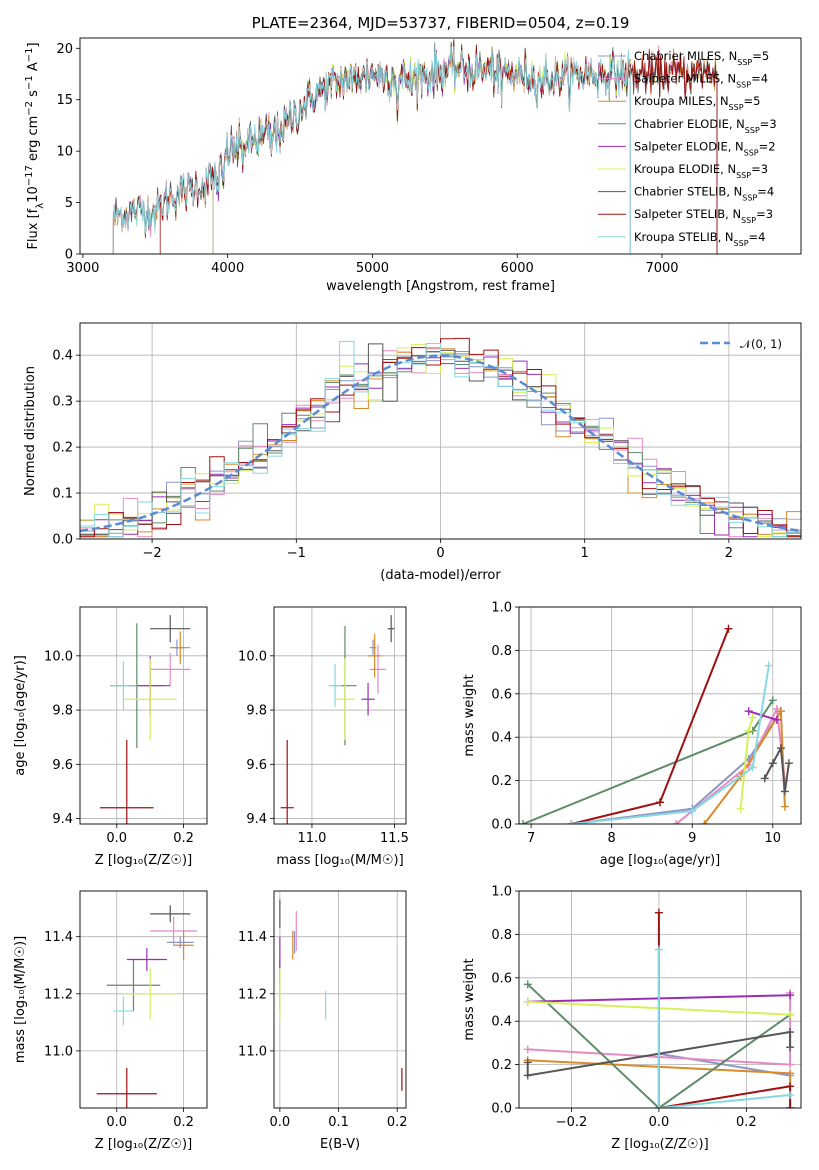 This screenshot has height=1170, width=819. I want to click on age_vs_Z-ylabel: age [log₁₀(age/yr)], so click(20, 715).